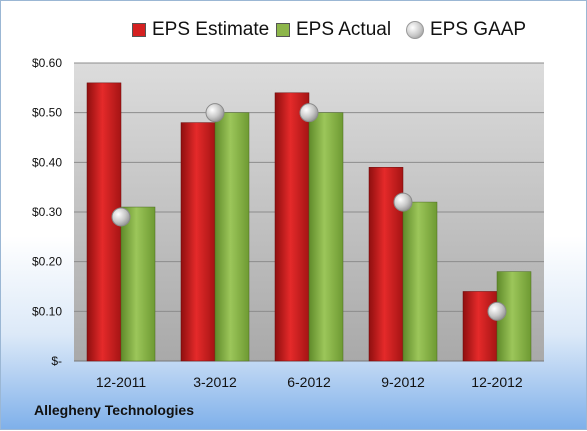 Image resolution: width=587 pixels, height=431 pixels. What do you see at coordinates (47, 262) in the screenshot?
I see `y-tick-label: $0.20` at bounding box center [47, 262].